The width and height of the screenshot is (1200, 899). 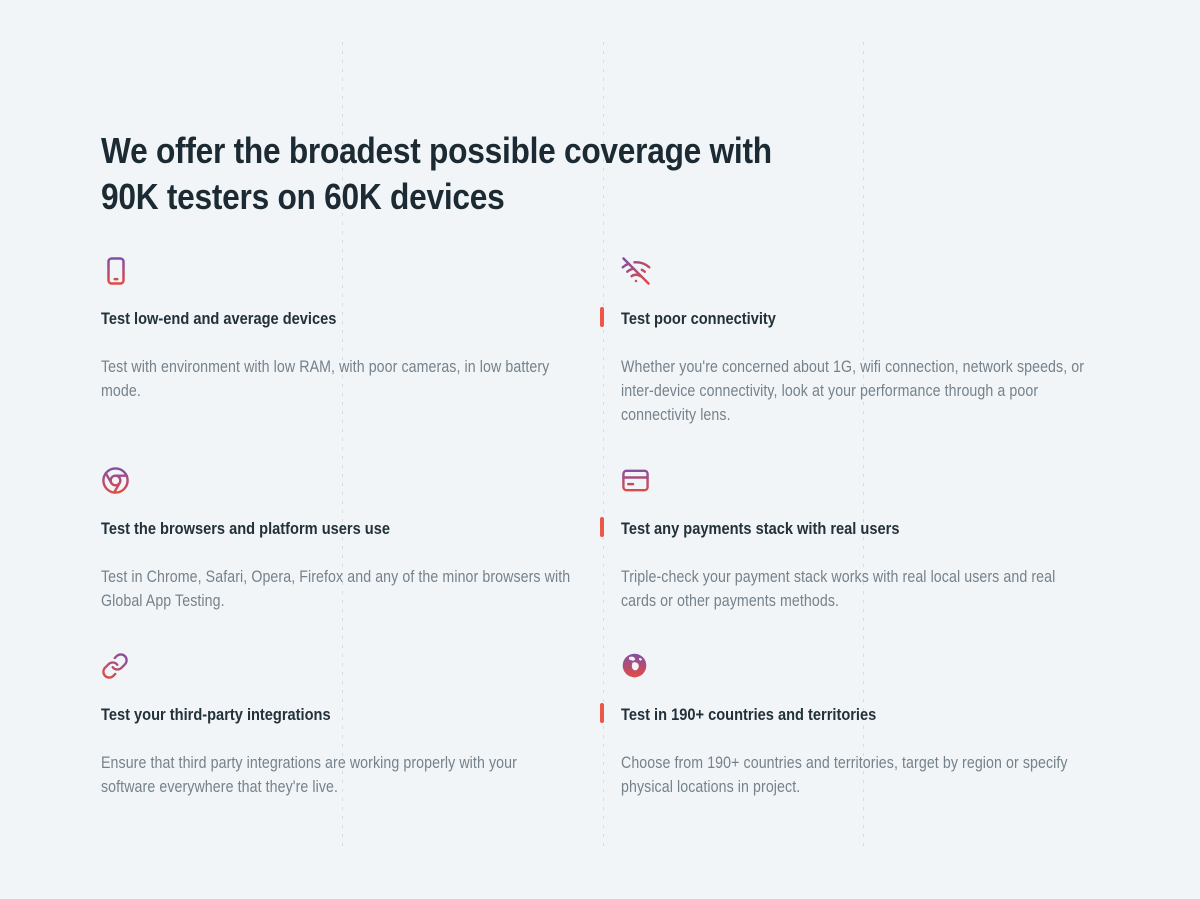 What do you see at coordinates (760, 528) in the screenshot?
I see `feature-title: Test any payments stack with real users` at bounding box center [760, 528].